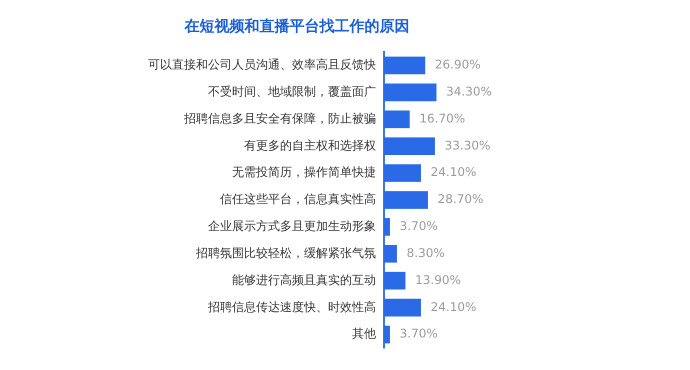 This screenshot has width=690, height=370. Describe the element at coordinates (438, 279) in the screenshot. I see `data-label: 13.90%` at that location.